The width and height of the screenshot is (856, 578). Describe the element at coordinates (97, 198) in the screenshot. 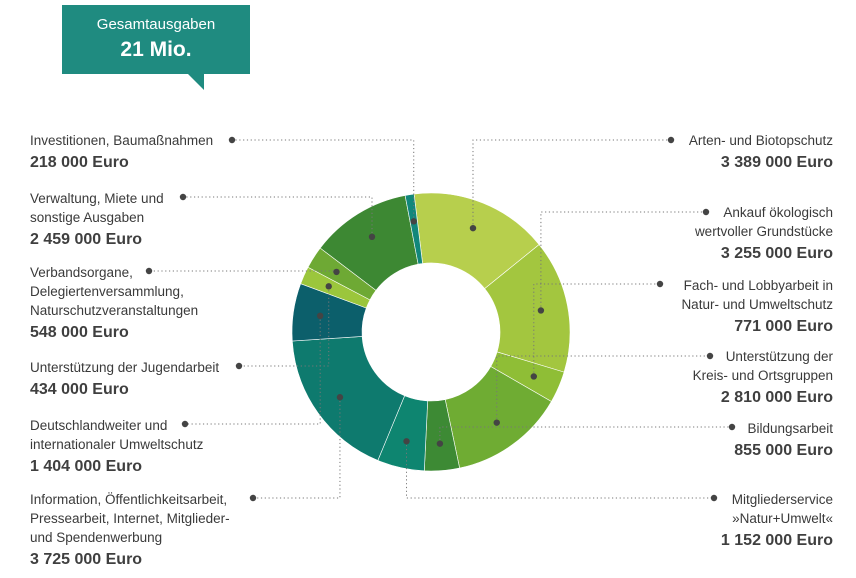

I see `slice-label-line: Verwaltung, Miete und` at that location.